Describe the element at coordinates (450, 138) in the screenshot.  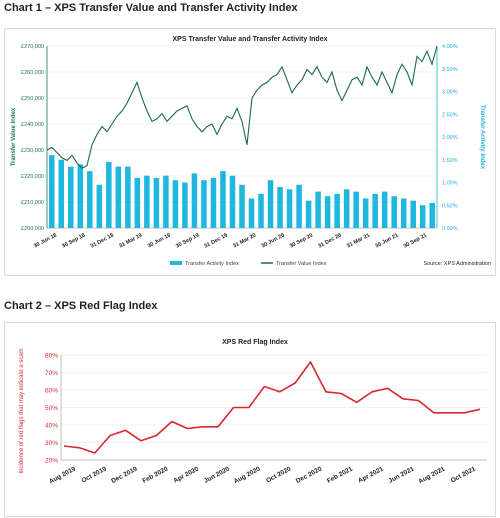
I see `chart1-right-tick-label: 2.00%` at that location.